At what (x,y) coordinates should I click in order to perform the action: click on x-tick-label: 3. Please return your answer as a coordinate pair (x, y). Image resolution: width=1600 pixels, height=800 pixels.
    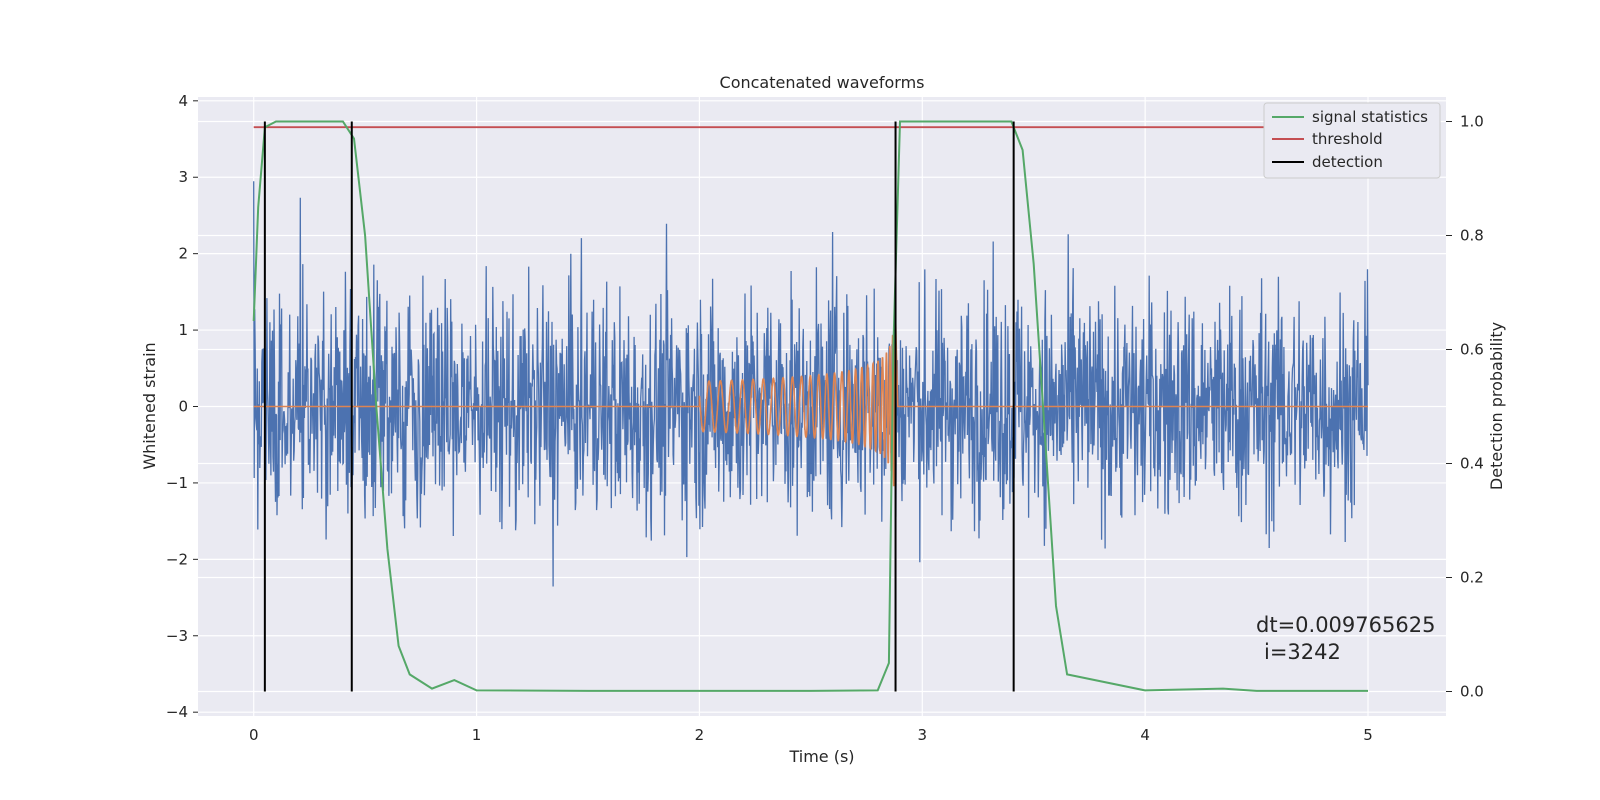
    Looking at the image, I should click on (923, 735).